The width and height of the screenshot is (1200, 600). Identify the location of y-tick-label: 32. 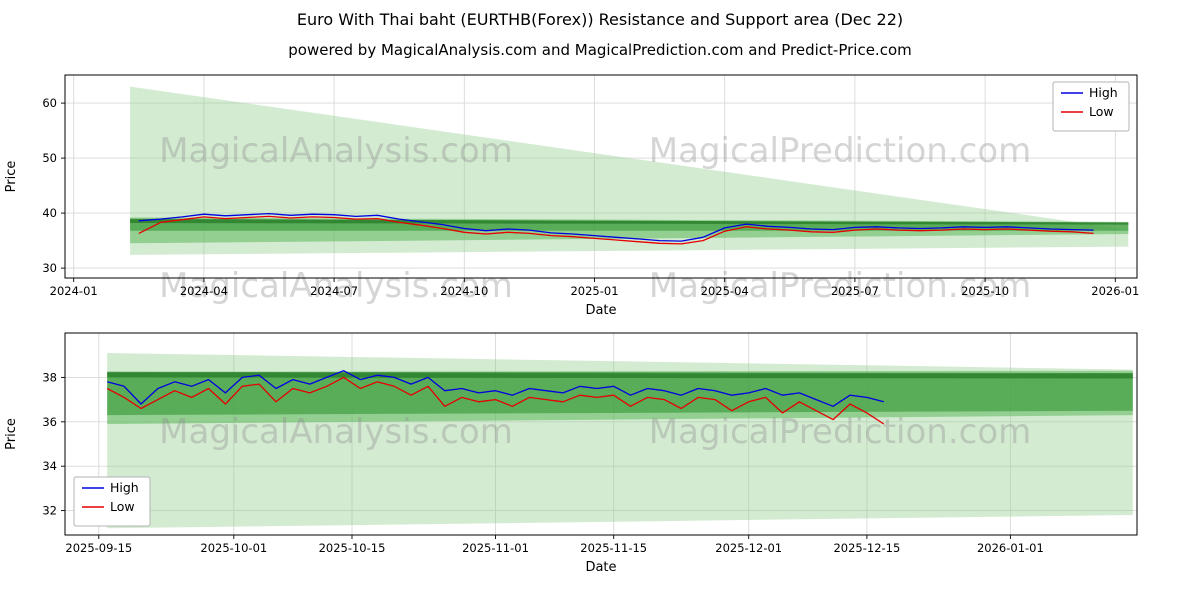
(49, 511).